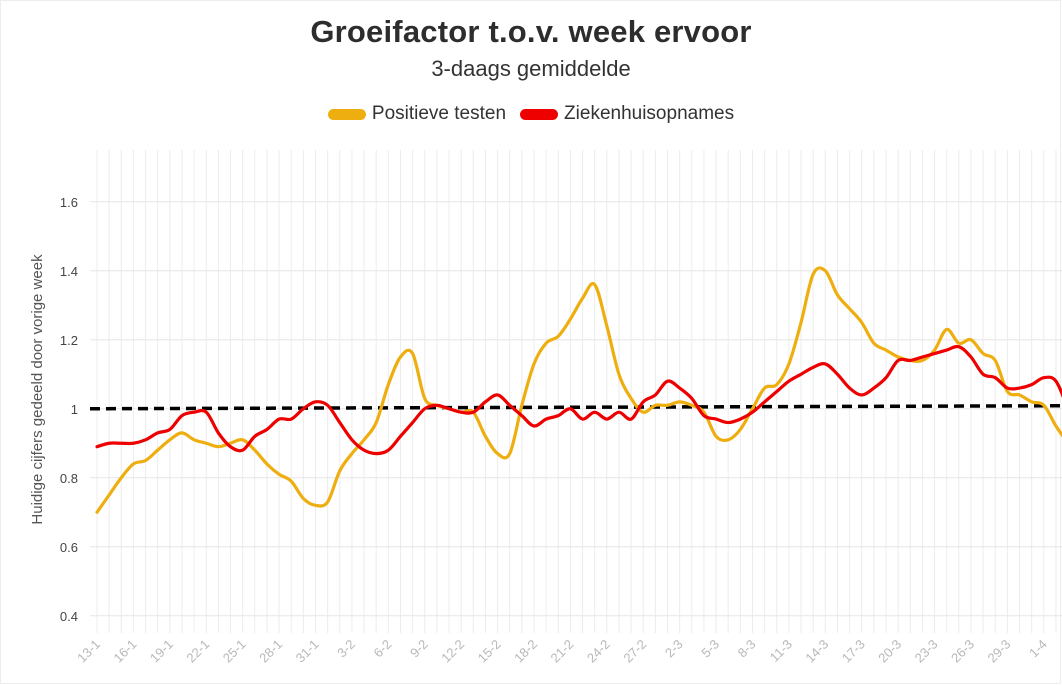 The width and height of the screenshot is (1062, 685). I want to click on y-tick-label: 0.8, so click(69, 478).